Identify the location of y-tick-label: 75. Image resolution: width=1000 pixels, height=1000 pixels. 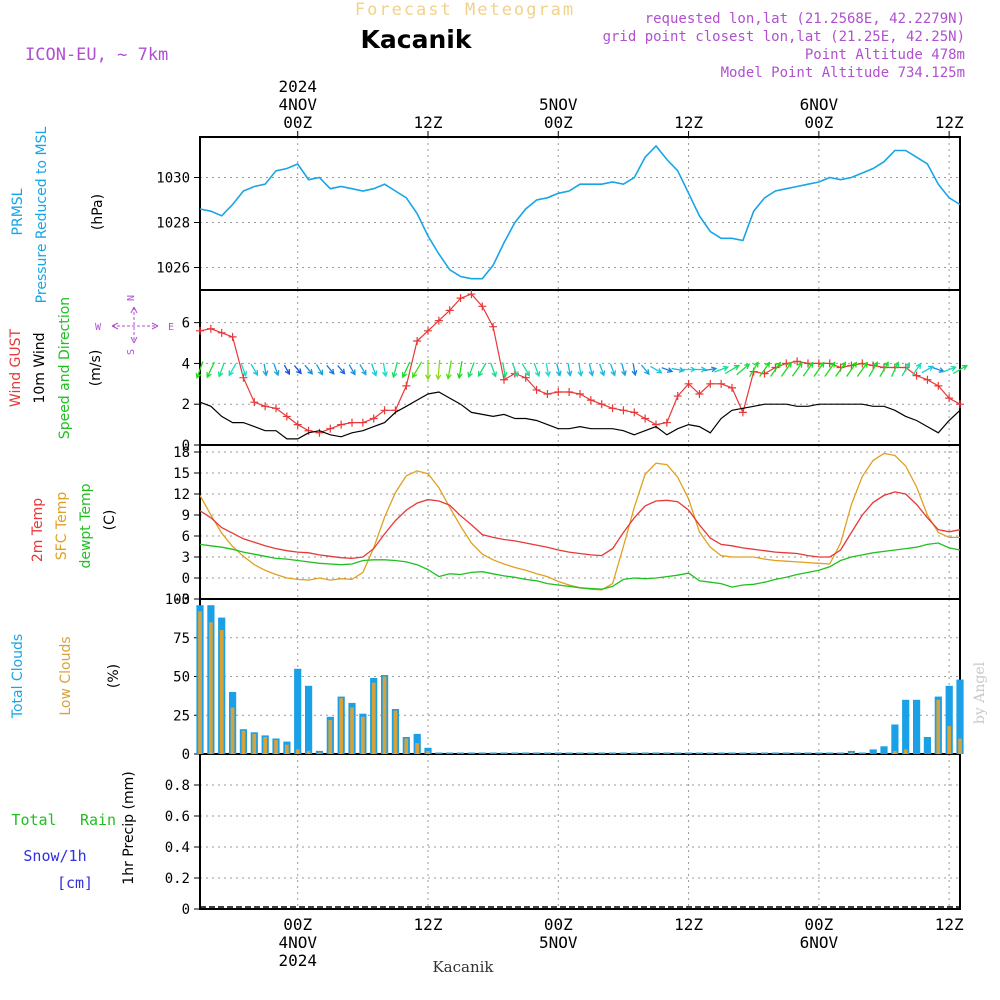
(181, 639).